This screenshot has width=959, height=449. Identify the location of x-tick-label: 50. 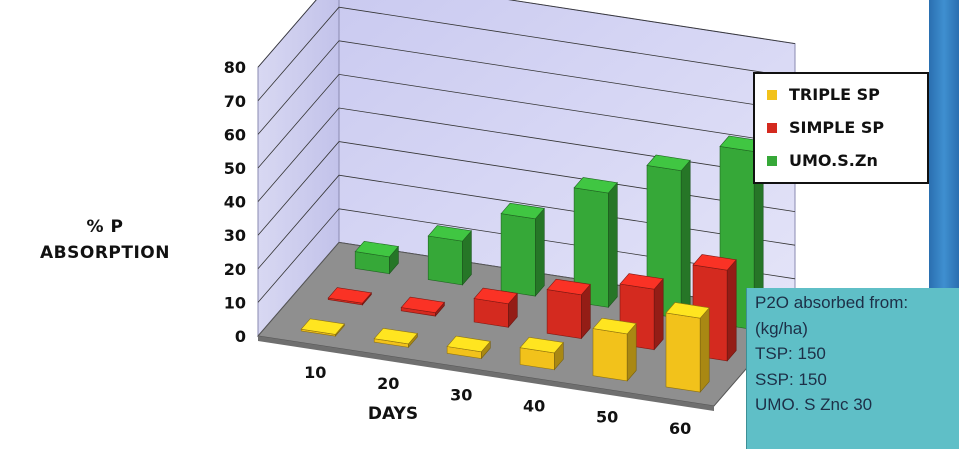
(607, 417).